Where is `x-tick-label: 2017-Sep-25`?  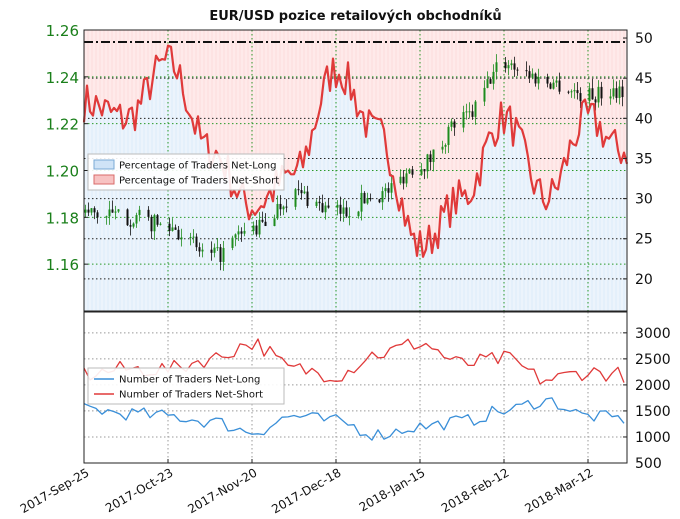
x-tick-label: 2017-Sep-25 is located at coordinates (55, 490).